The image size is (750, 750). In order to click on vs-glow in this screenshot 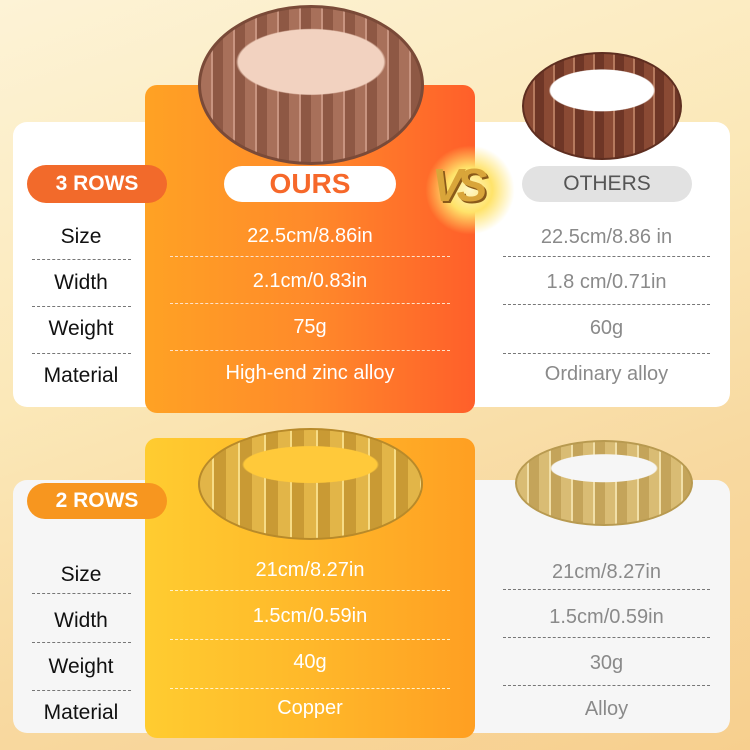, I will do `click(470, 190)`.